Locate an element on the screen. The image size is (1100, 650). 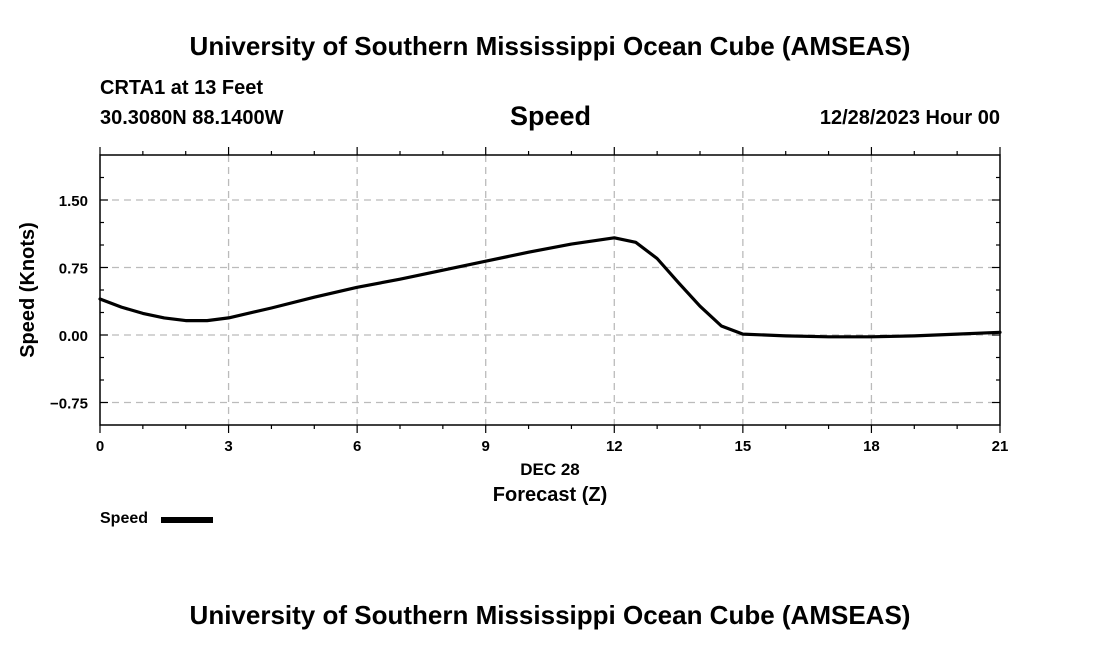
y-axis-title: Speed (Knots) is located at coordinates (28, 290).